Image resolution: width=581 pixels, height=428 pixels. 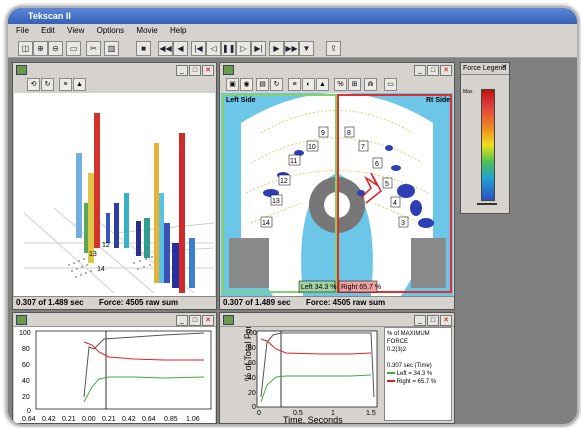 What do you see at coordinates (391, 373) in the screenshot?
I see `left-legend-swatch` at bounding box center [391, 373].